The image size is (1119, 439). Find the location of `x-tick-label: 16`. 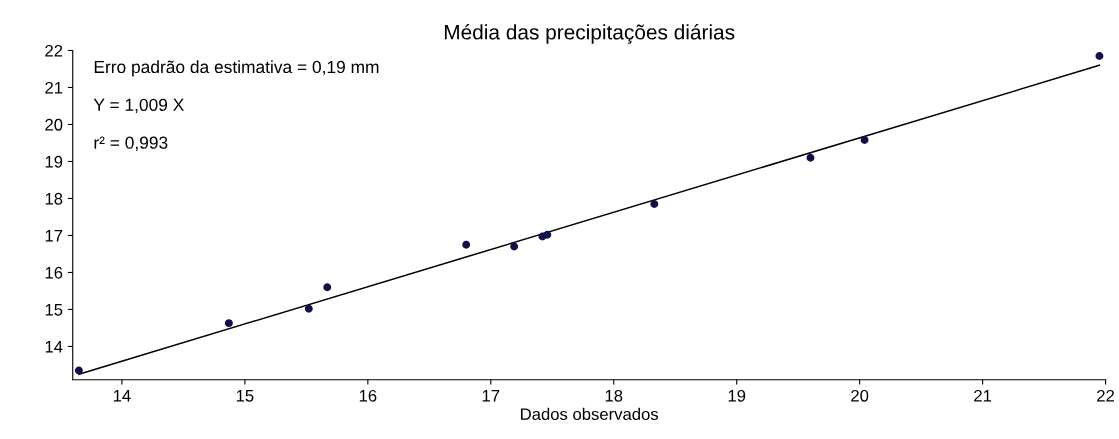

x-tick-label: 16 is located at coordinates (368, 395).